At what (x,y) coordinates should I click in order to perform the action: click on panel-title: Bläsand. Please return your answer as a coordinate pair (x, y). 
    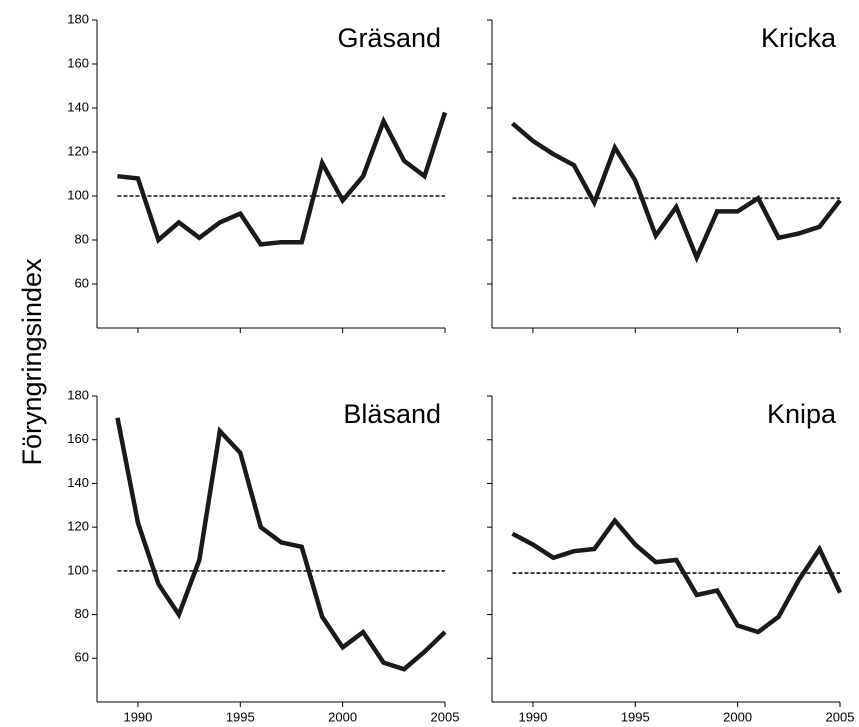
    Looking at the image, I should click on (392, 414).